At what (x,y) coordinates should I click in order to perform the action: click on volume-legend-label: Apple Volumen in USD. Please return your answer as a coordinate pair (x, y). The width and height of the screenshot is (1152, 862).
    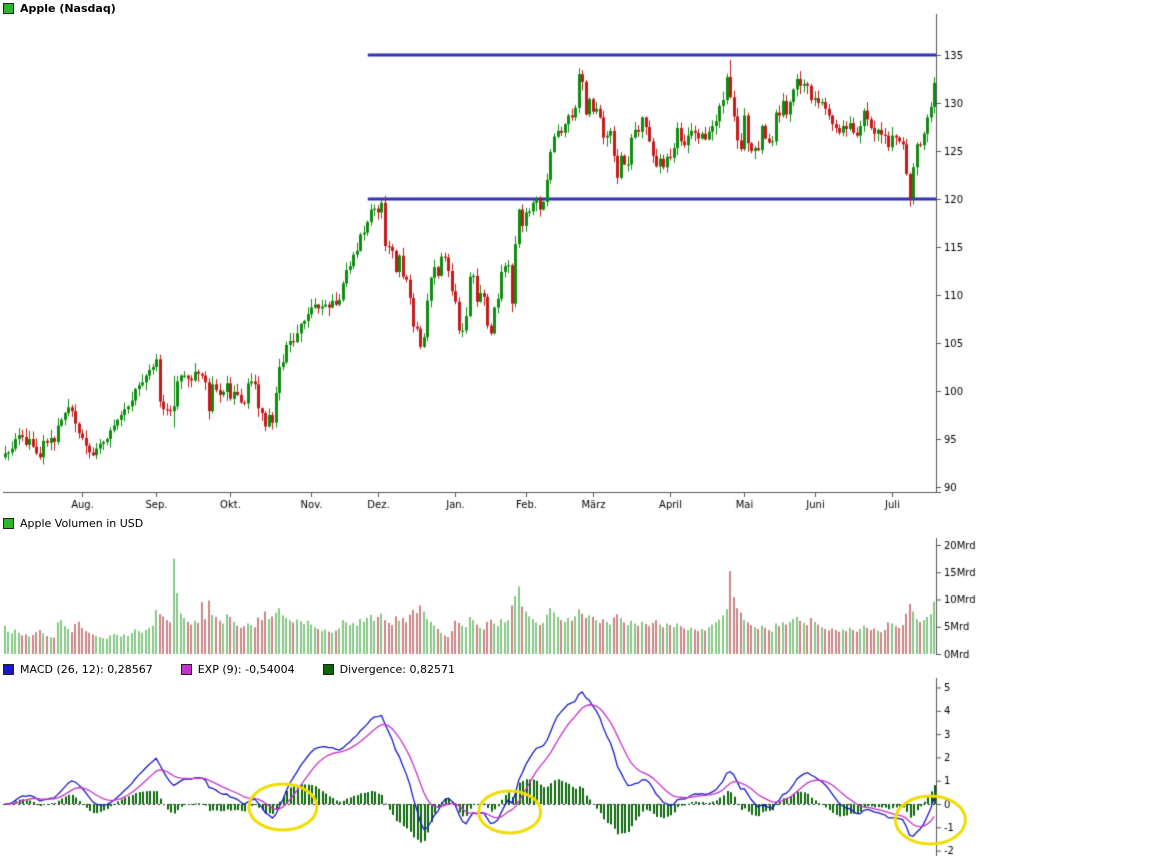
    Looking at the image, I should click on (82, 523).